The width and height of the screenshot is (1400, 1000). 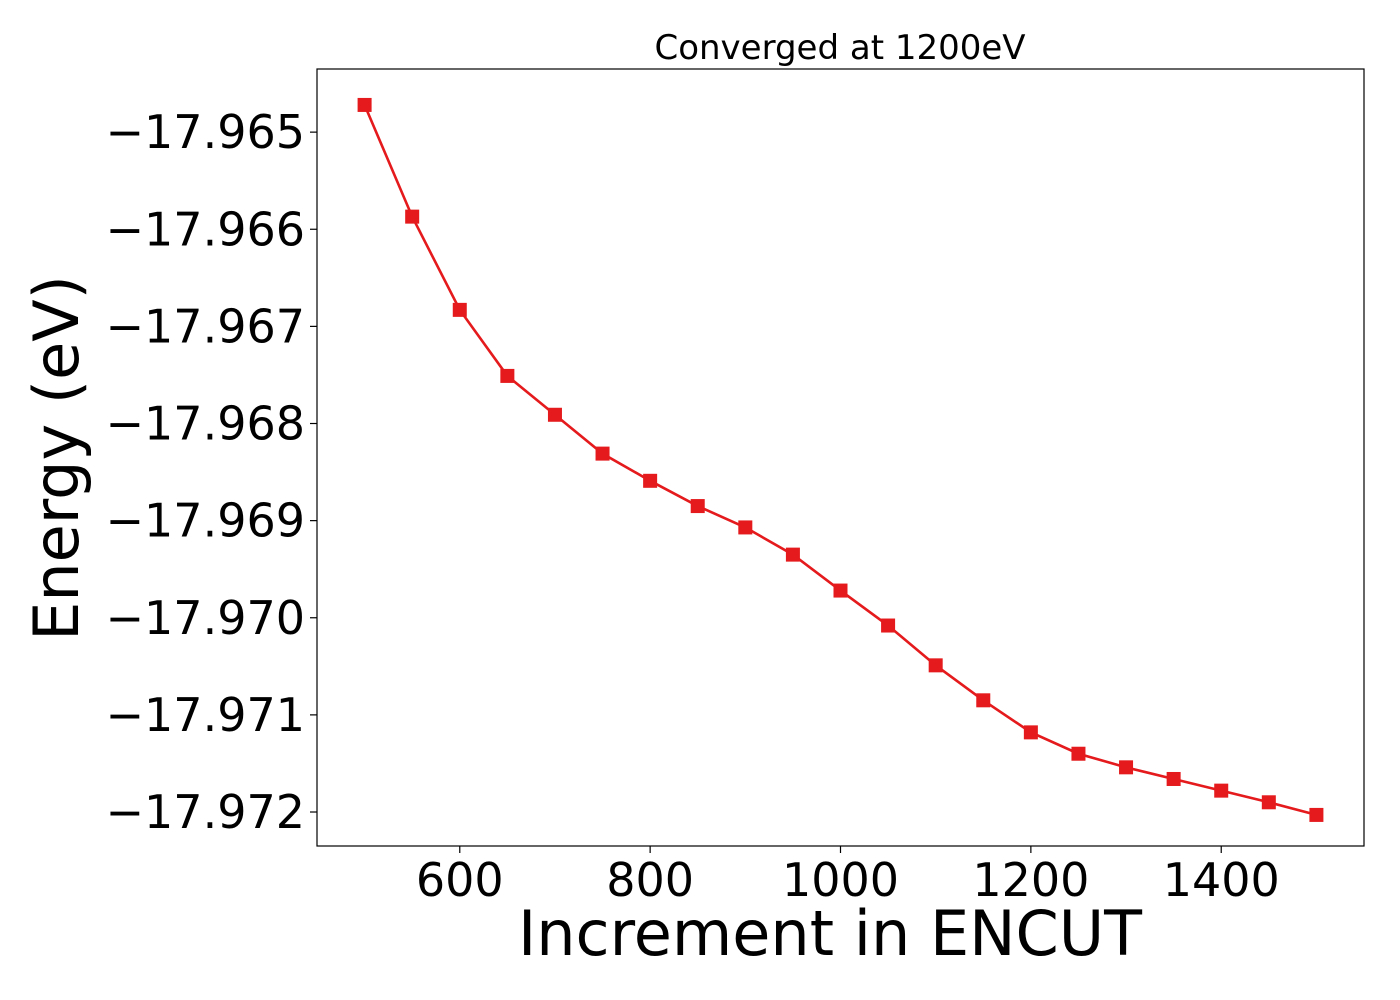 I want to click on x-tick-label: 1000, so click(x=840, y=880).